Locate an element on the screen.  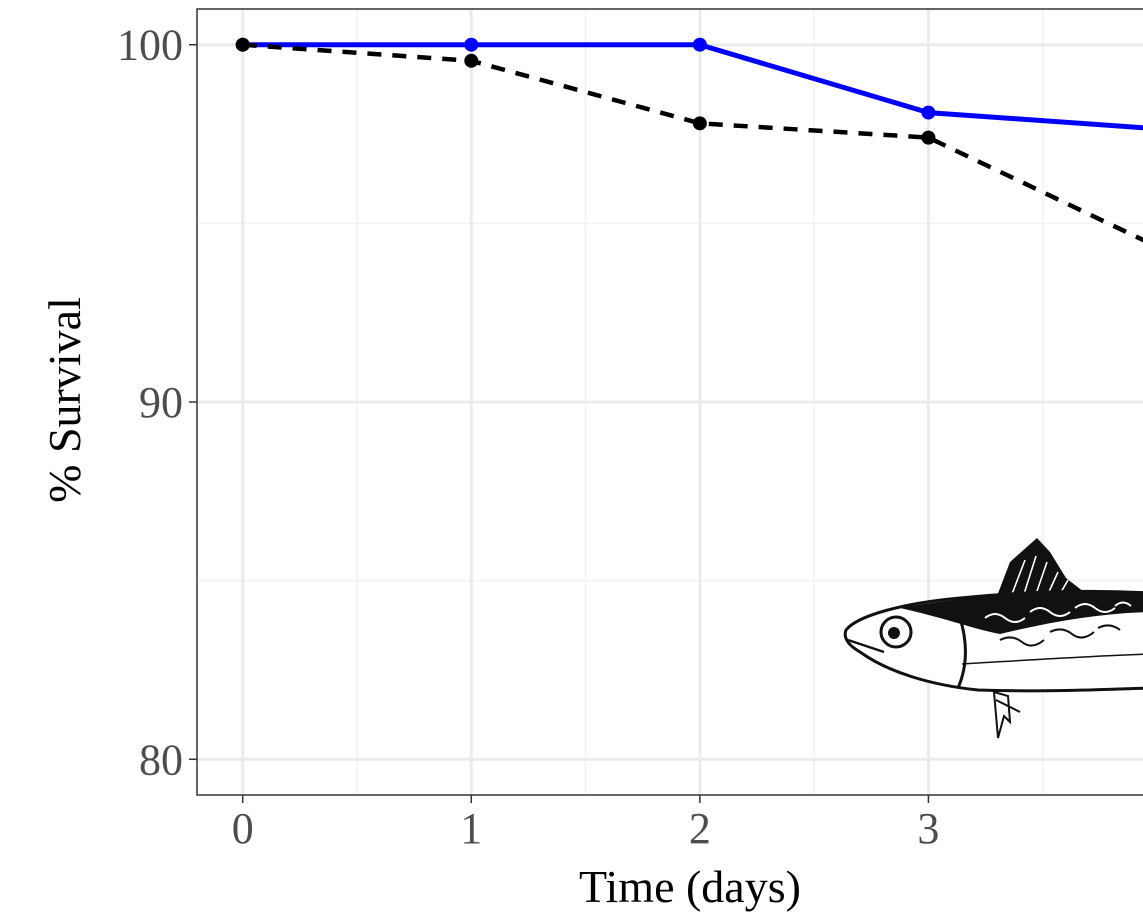
y-axis-title: % Survival is located at coordinates (64, 400).